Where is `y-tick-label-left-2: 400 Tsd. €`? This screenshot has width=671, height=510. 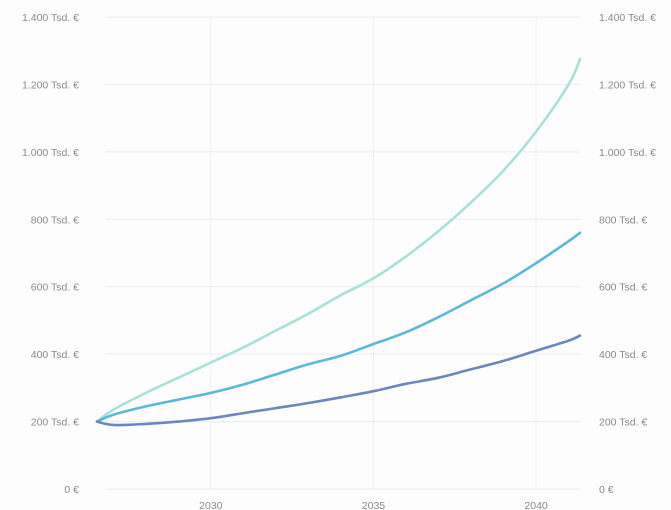 y-tick-label-left-2: 400 Tsd. € is located at coordinates (55, 355).